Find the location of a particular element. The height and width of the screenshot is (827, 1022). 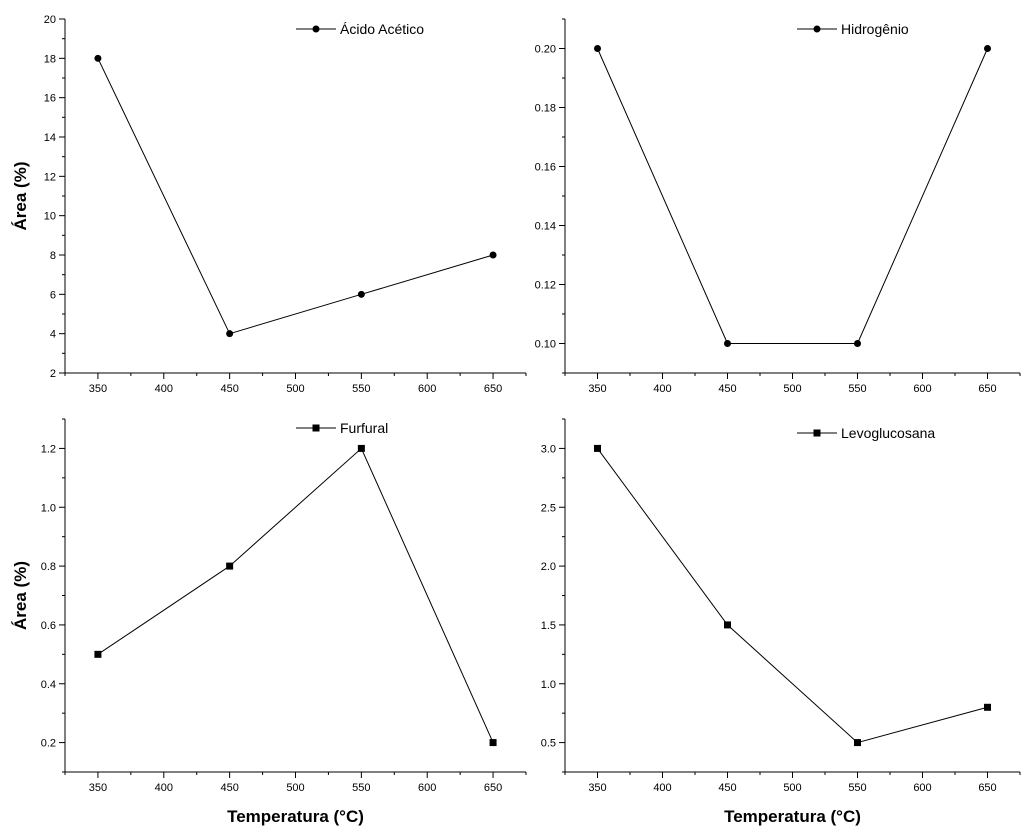

y-tick-label: 0.18 is located at coordinates (545, 109).